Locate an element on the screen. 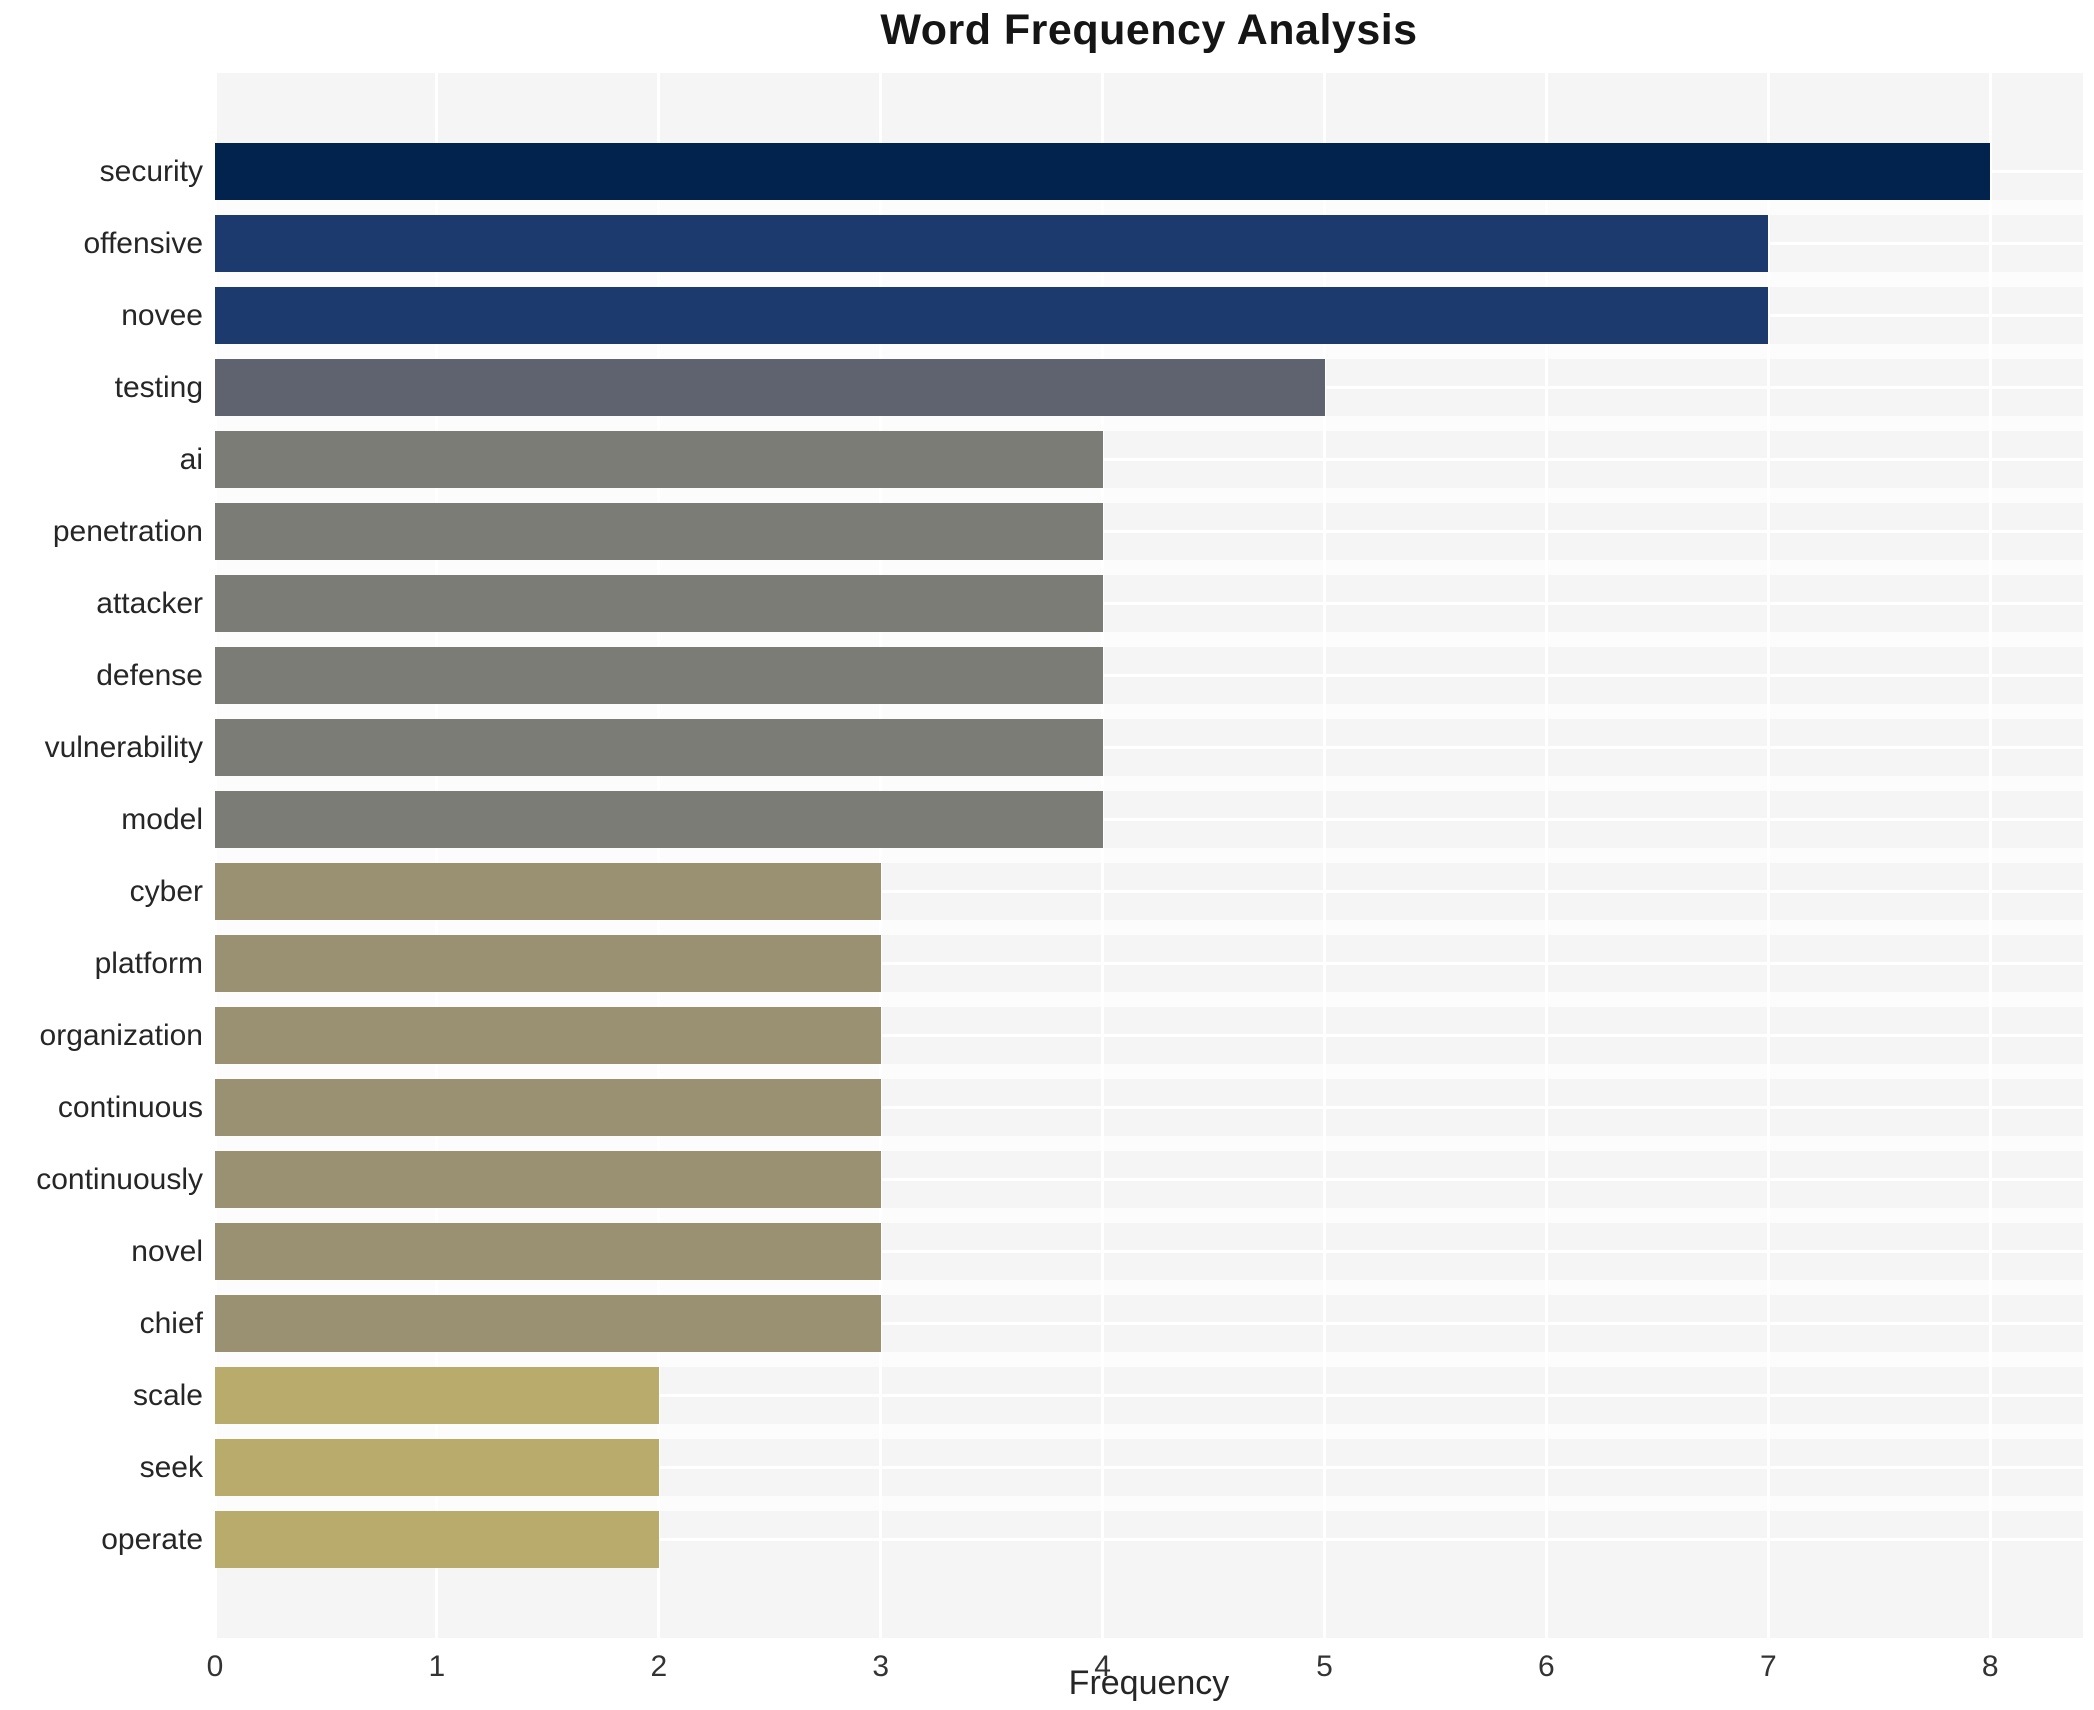 The height and width of the screenshot is (1710, 2094). chart-title: Word Frequency Analysis is located at coordinates (1149, 30).